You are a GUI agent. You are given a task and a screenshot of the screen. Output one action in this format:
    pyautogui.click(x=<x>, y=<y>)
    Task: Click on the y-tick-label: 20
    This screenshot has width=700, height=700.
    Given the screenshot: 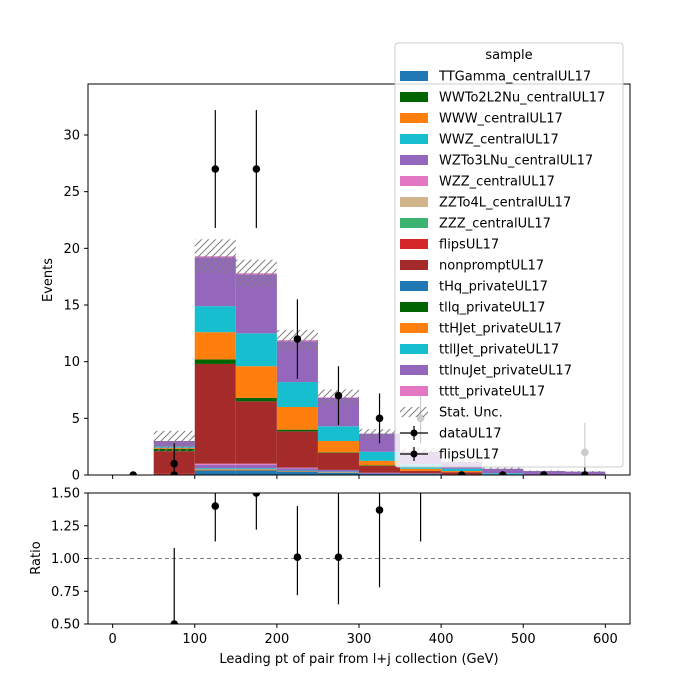 What is the action you would take?
    pyautogui.click(x=71, y=249)
    